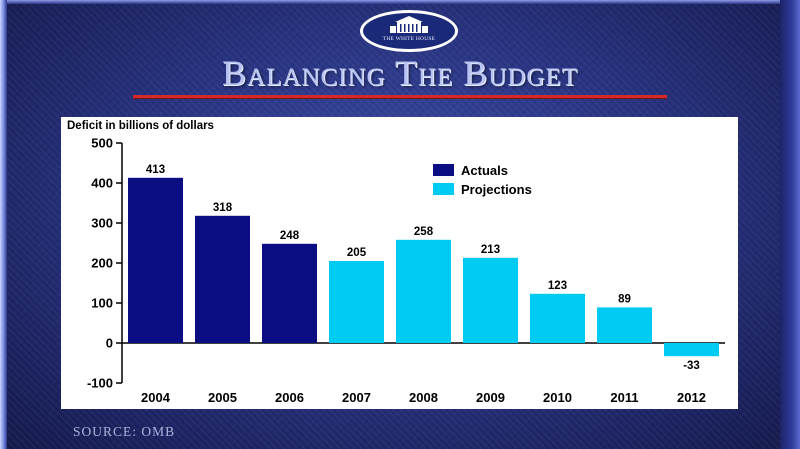 The width and height of the screenshot is (800, 449). I want to click on y-tick-label: 0, so click(109, 343).